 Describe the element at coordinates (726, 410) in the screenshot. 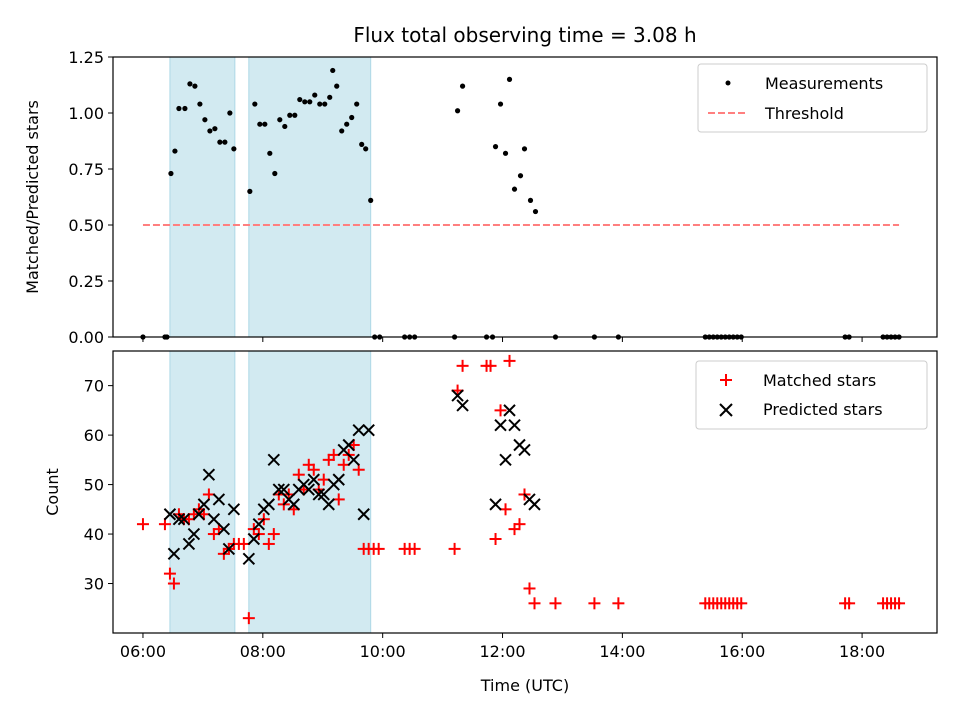

I see `legend-predicted-marker` at that location.